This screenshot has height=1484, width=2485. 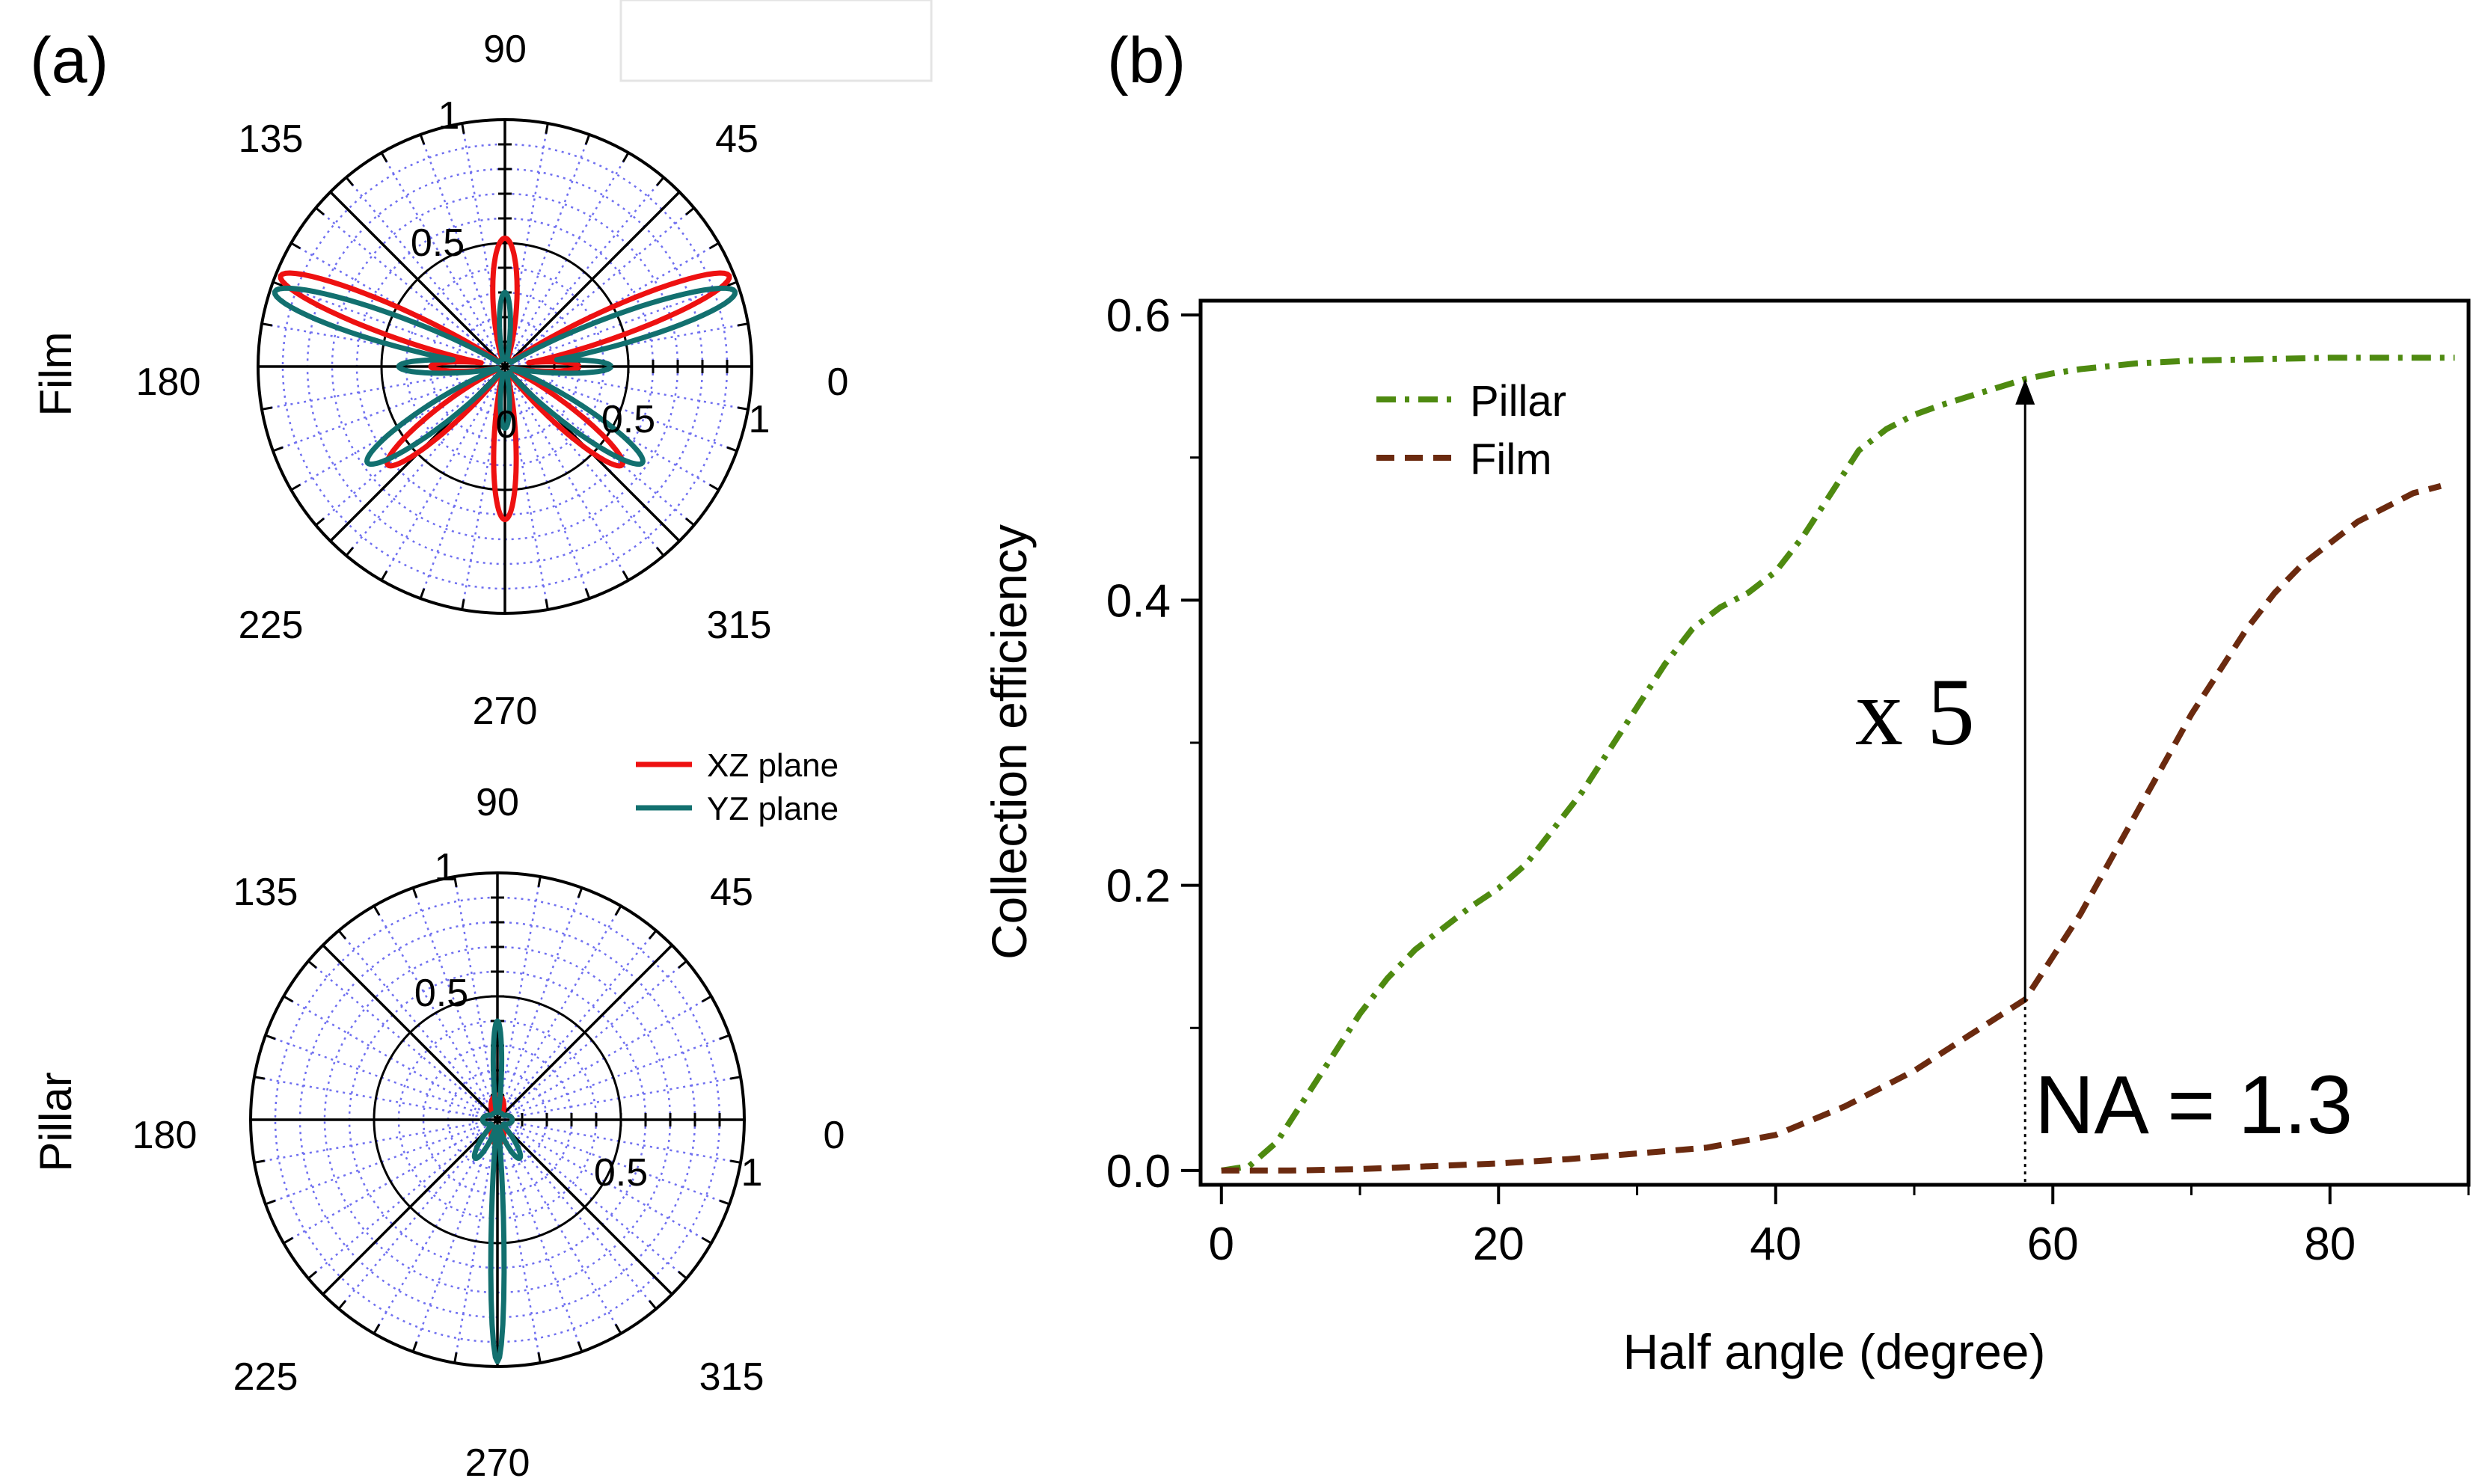 What do you see at coordinates (773, 765) in the screenshot?
I see `legend-xz-label: XZ plane` at bounding box center [773, 765].